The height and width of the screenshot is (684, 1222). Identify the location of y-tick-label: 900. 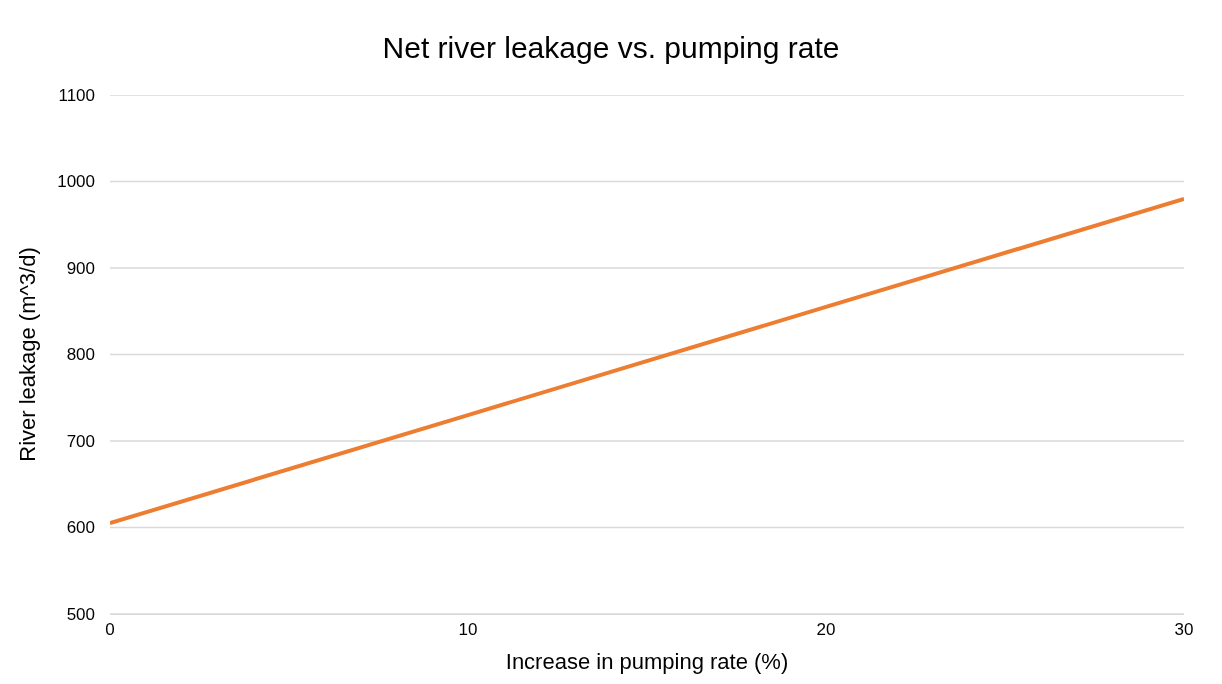
(80, 268).